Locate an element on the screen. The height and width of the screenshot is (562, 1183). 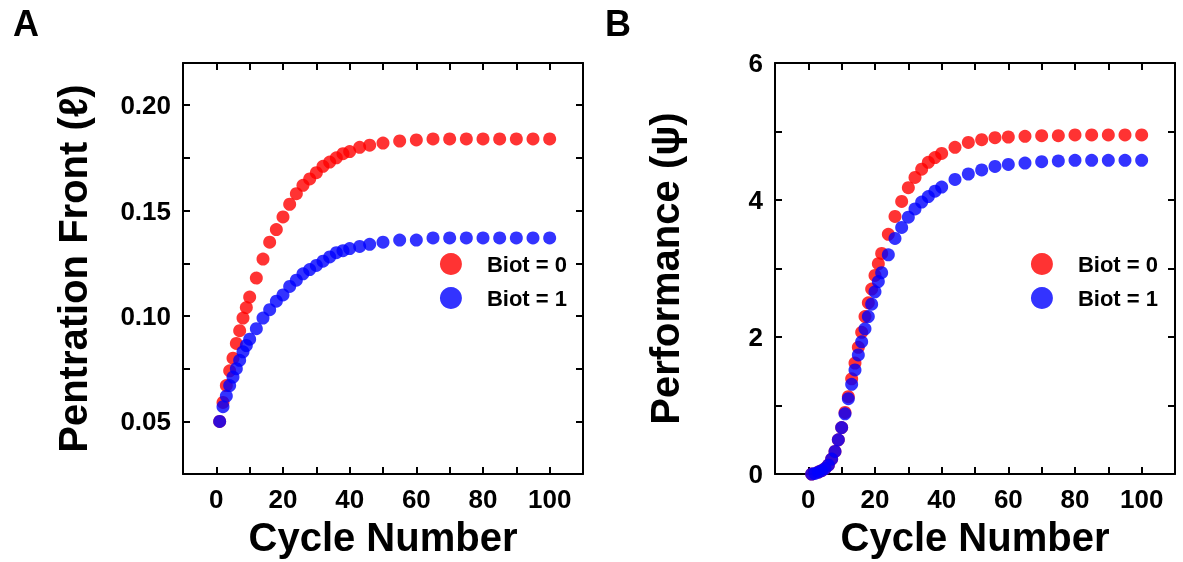
y-tick-label: 4 is located at coordinates (756, 200).